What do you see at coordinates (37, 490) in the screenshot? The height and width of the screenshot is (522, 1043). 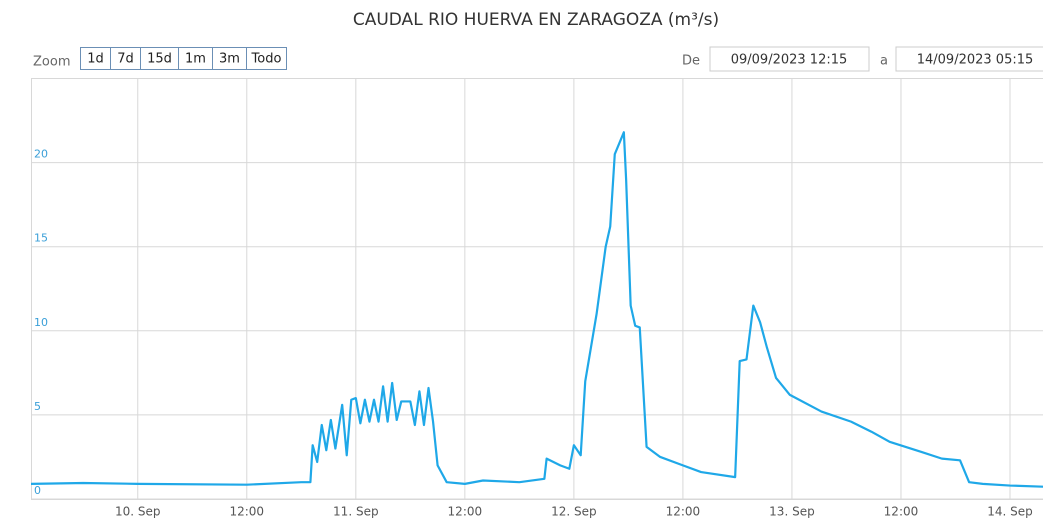 I see `y-tick-label: 0` at bounding box center [37, 490].